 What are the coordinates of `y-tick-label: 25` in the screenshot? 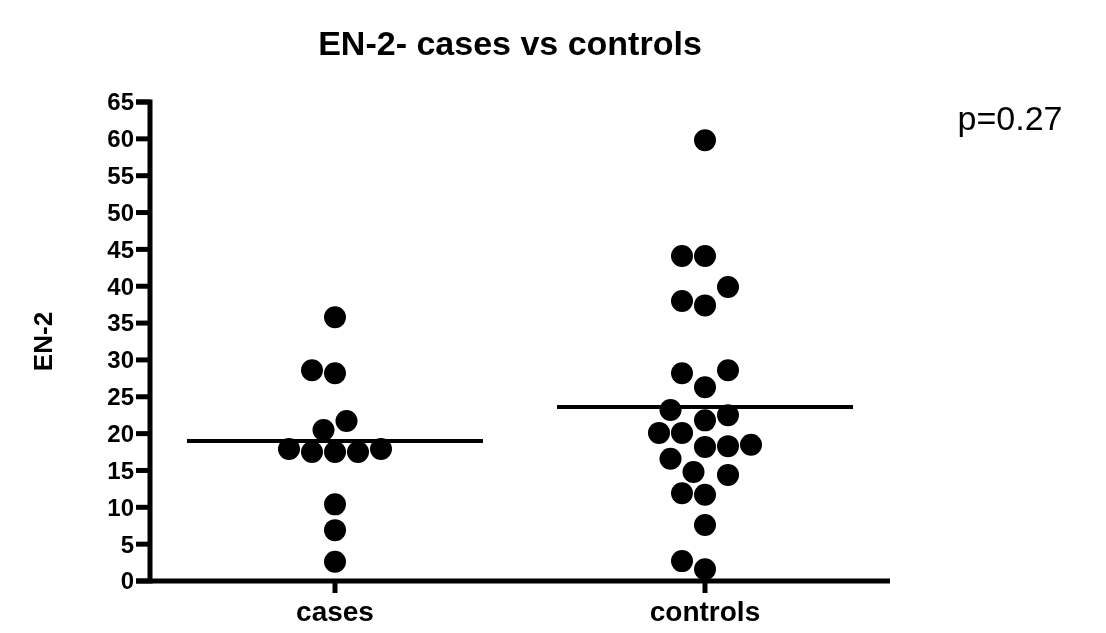 It's located at (120, 397).